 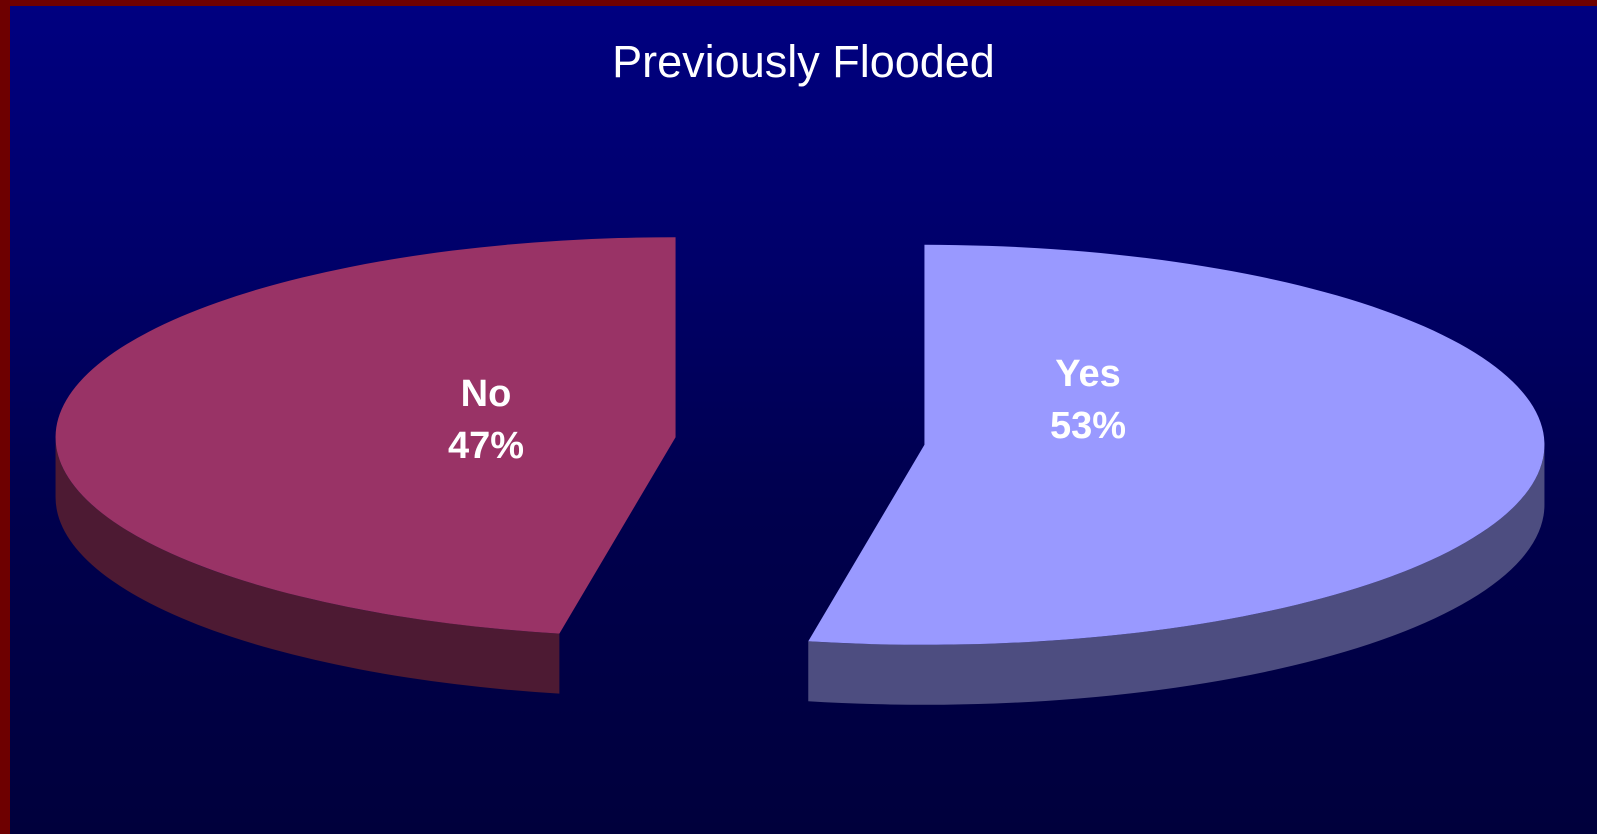 I want to click on slice-no-label: No, so click(x=486, y=394).